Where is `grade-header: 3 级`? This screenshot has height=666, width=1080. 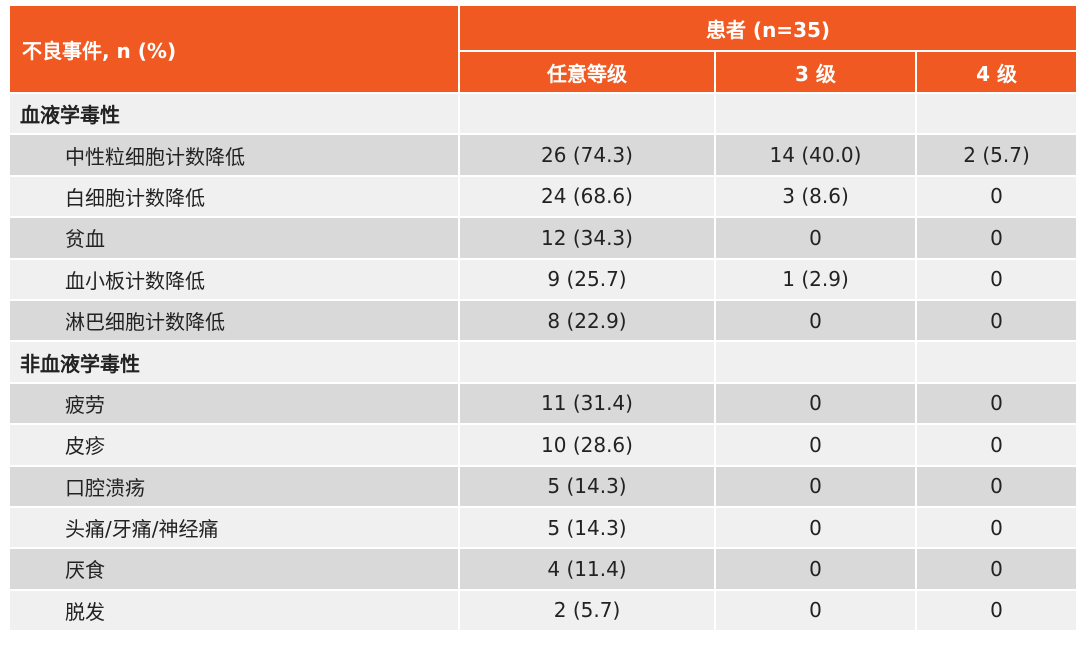 grade-header: 3 级 is located at coordinates (815, 72).